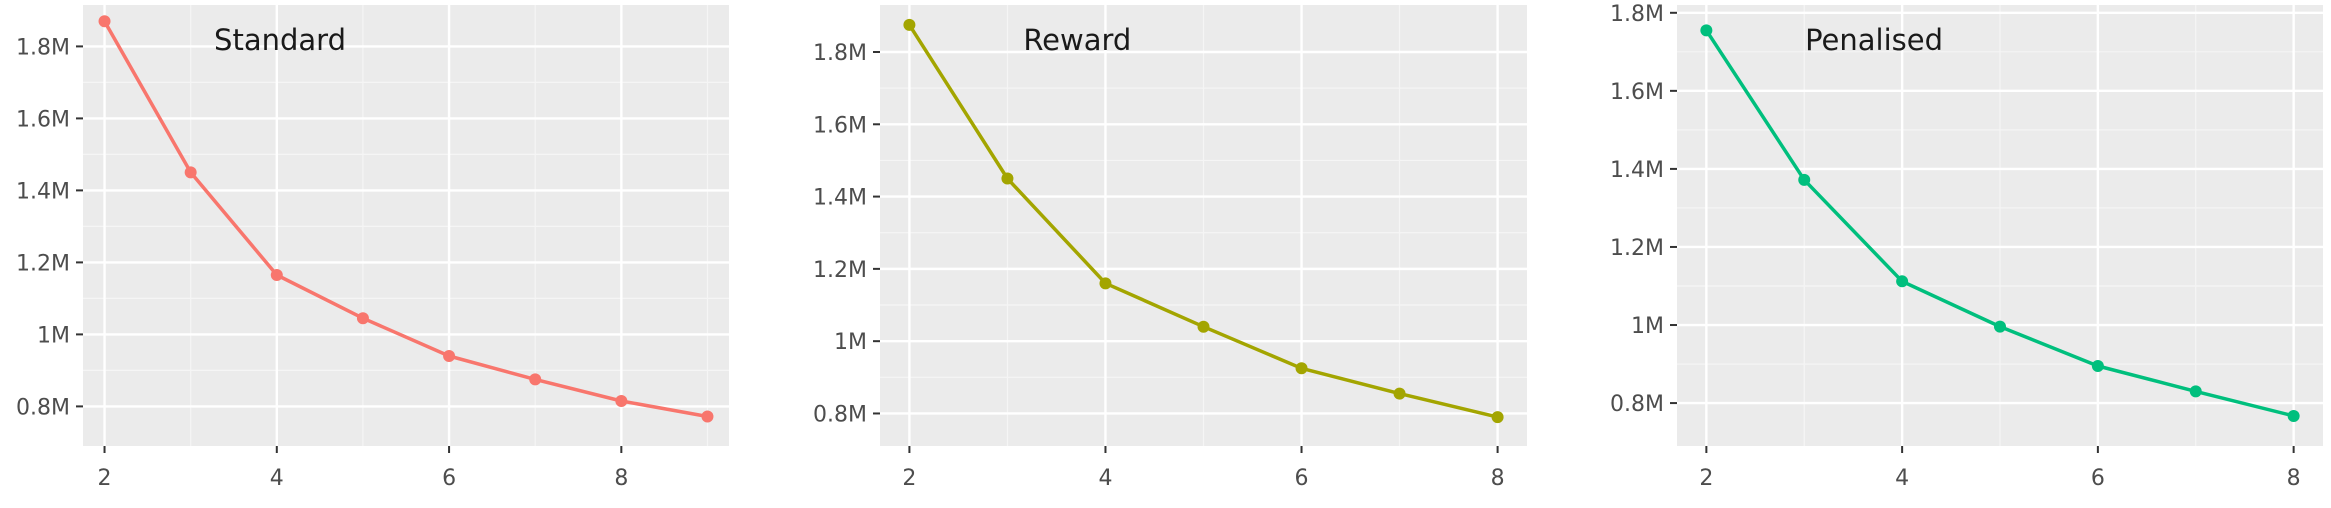  What do you see at coordinates (280, 40) in the screenshot?
I see `chart-title: Standard` at bounding box center [280, 40].